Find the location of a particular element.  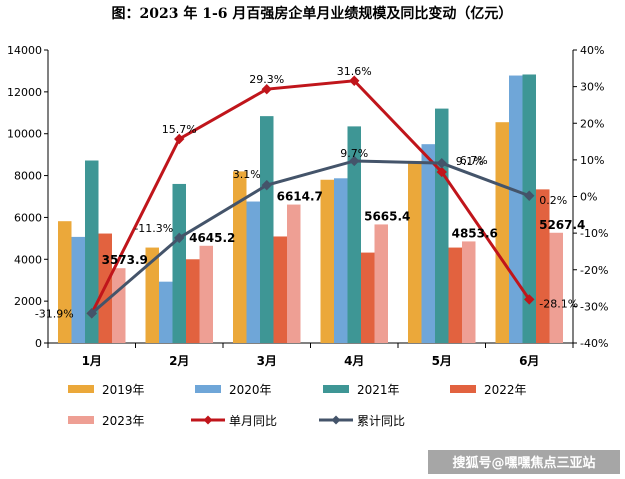

right-tick-label: 30% is located at coordinates (592, 87).